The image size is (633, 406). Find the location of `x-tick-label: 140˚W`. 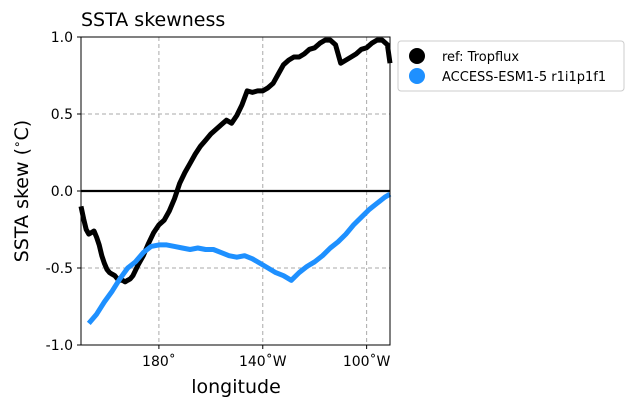

x-tick-label: 140˚W is located at coordinates (263, 361).